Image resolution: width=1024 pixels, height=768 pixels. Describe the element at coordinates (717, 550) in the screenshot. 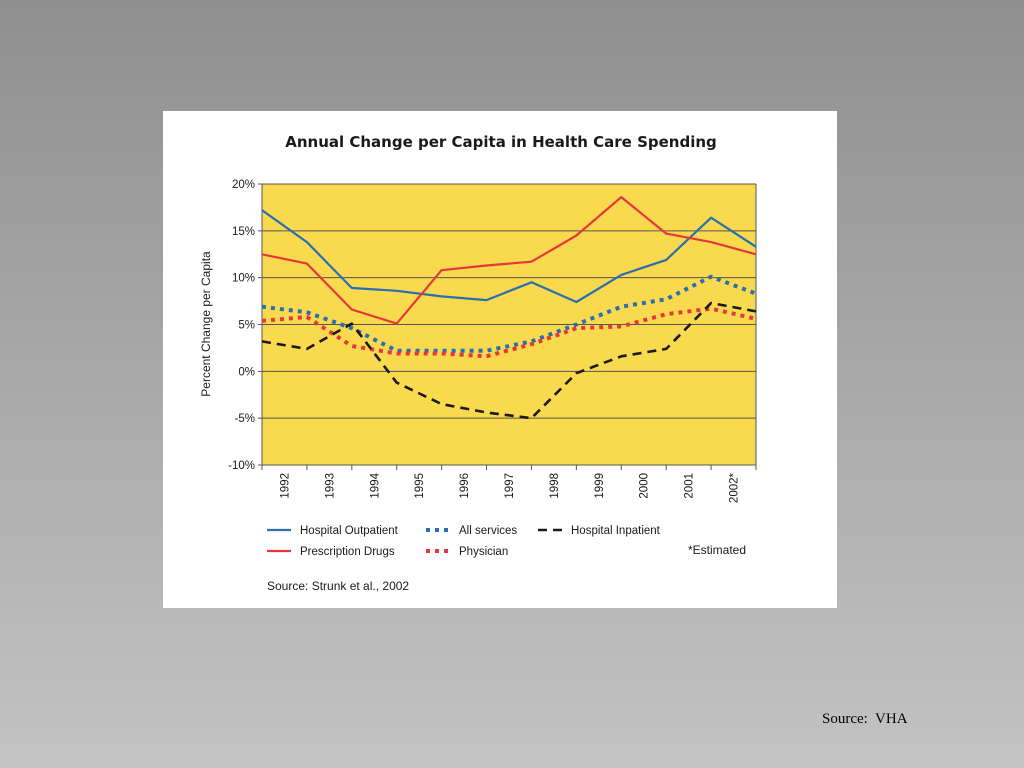

I see `estimated-footnote: *Estimated` at that location.